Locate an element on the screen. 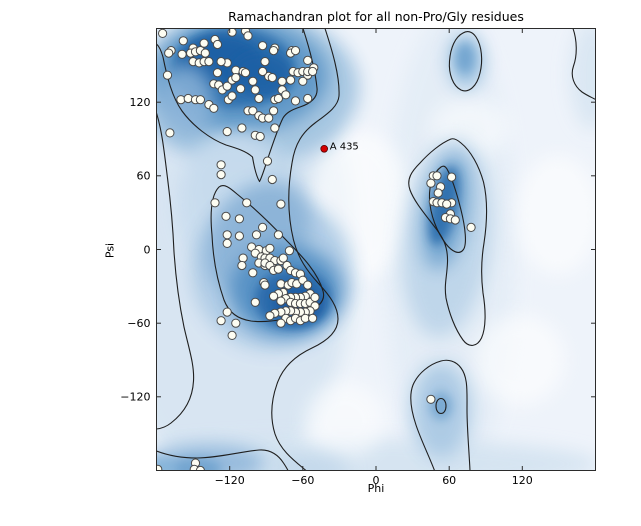 This screenshot has height=526, width=641. y-tick-label: 0 is located at coordinates (147, 249).